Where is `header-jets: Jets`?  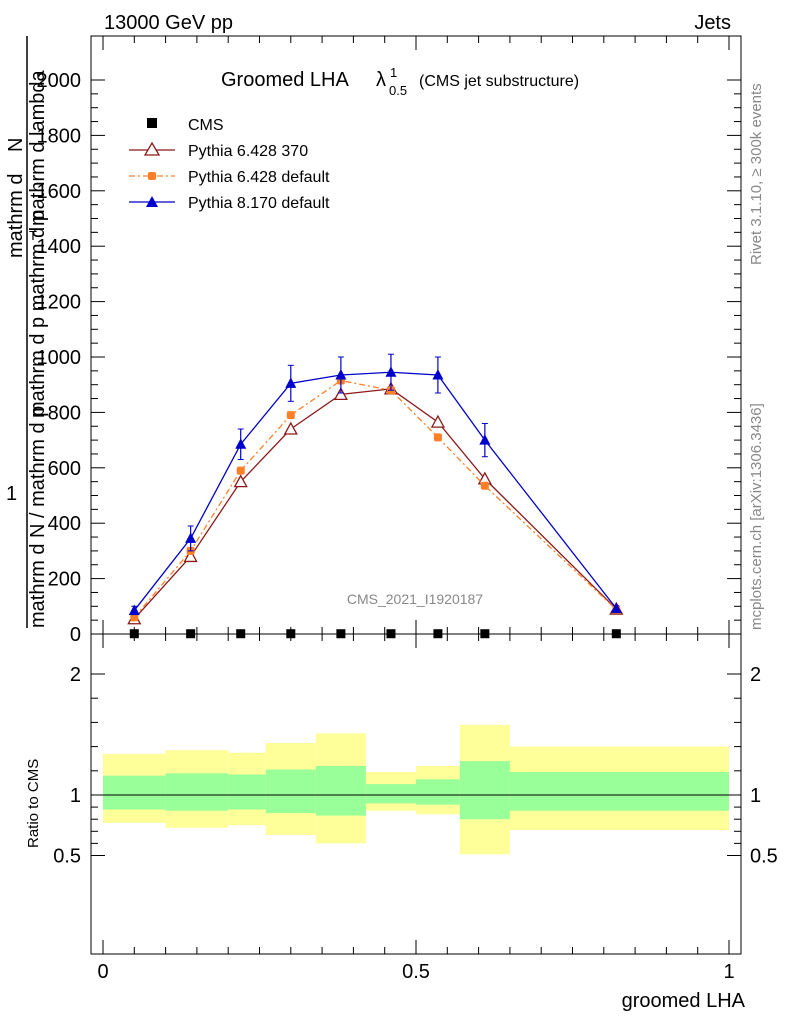 header-jets: Jets is located at coordinates (712, 23).